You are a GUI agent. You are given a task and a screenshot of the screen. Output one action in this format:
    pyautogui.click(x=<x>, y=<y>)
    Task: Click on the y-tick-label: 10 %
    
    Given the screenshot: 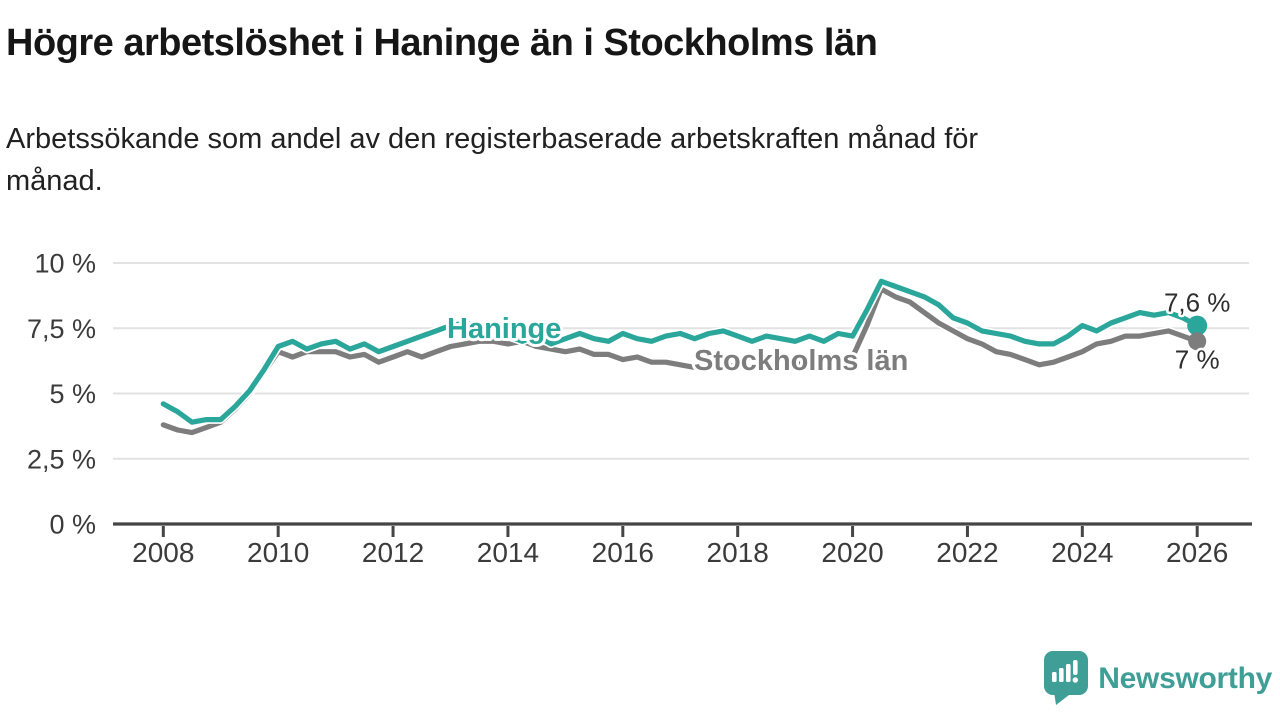 What is the action you would take?
    pyautogui.click(x=65, y=264)
    